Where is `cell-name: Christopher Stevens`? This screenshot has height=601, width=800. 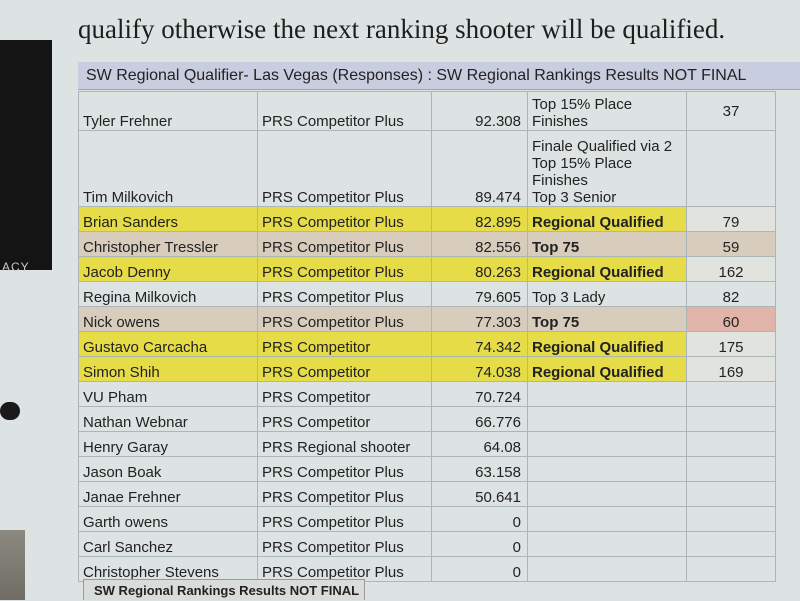 cell-name: Christopher Stevens is located at coordinates (168, 569).